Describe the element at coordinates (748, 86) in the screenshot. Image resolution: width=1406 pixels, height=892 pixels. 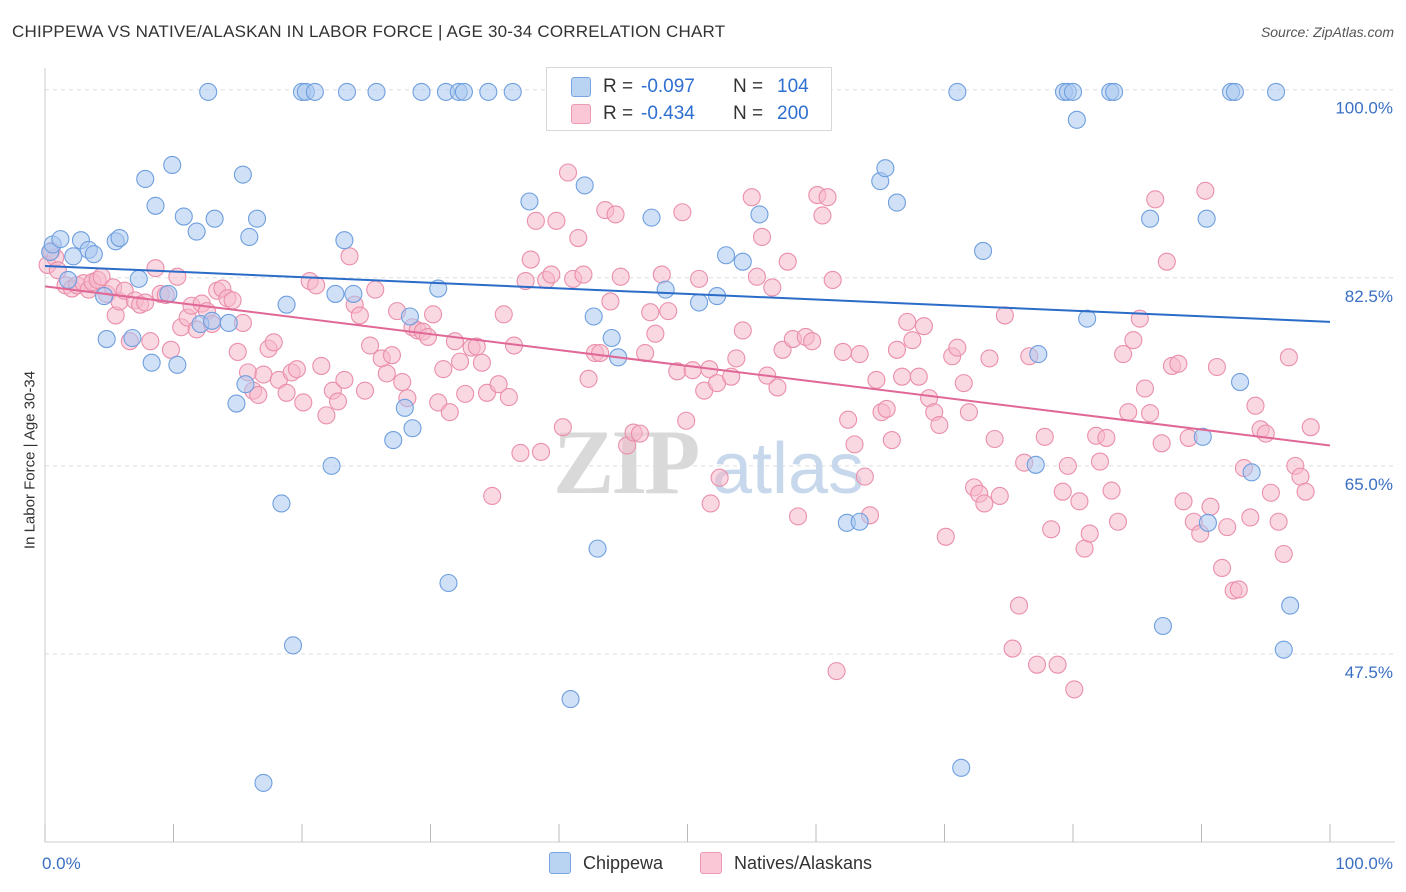
I see `n-label: N =` at that location.